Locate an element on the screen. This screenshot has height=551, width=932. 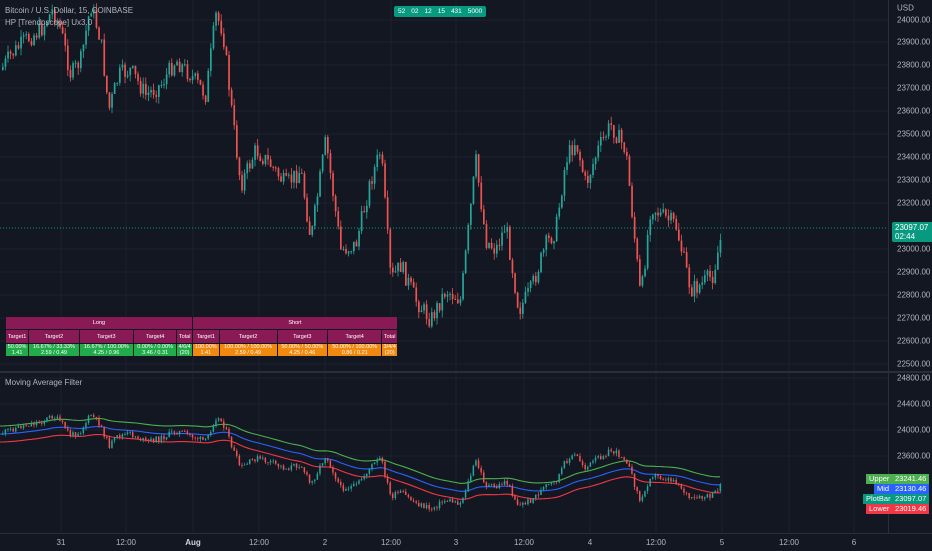
sub-candles is located at coordinates (362, 462).